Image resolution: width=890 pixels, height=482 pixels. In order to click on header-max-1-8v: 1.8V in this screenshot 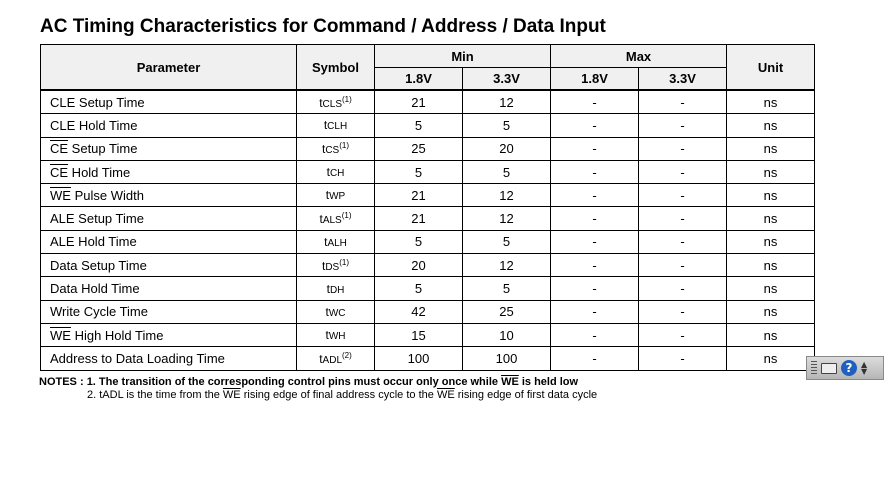, I will do `click(595, 79)`.